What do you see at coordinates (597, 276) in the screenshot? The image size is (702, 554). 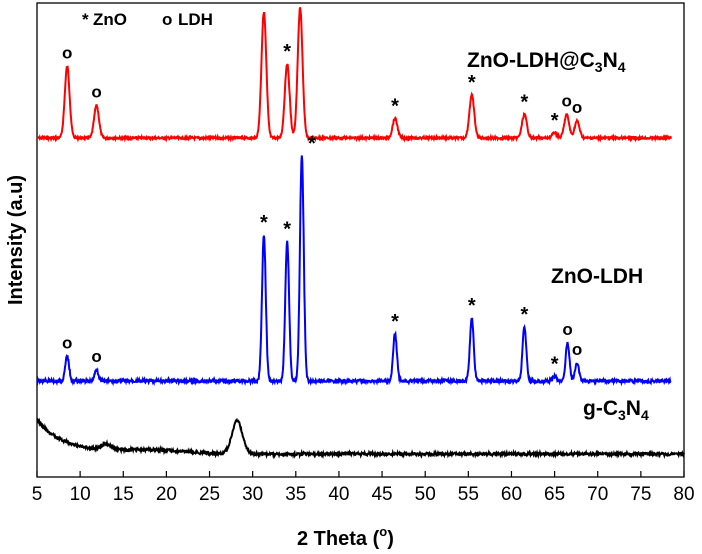 I see `series-label-zno-ldh: ZnO-LDH` at bounding box center [597, 276].